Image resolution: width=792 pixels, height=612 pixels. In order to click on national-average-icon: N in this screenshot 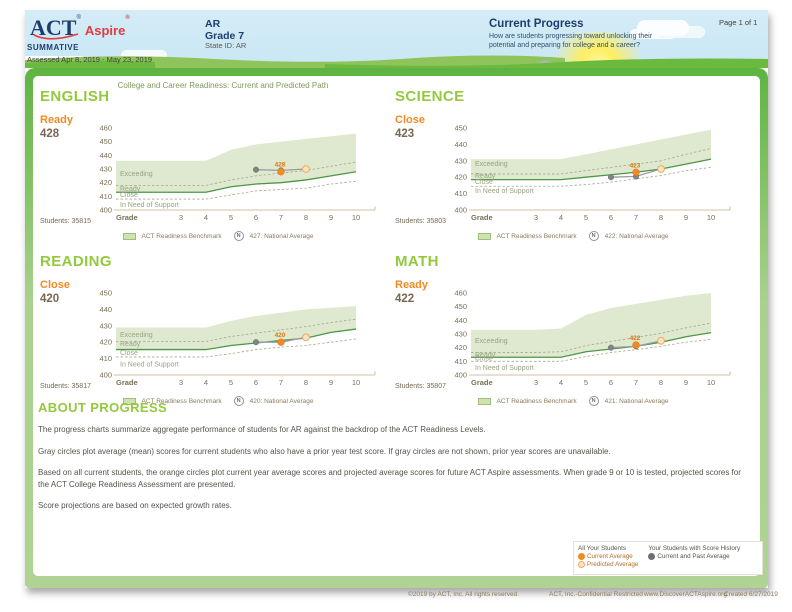, I will do `click(238, 236)`.